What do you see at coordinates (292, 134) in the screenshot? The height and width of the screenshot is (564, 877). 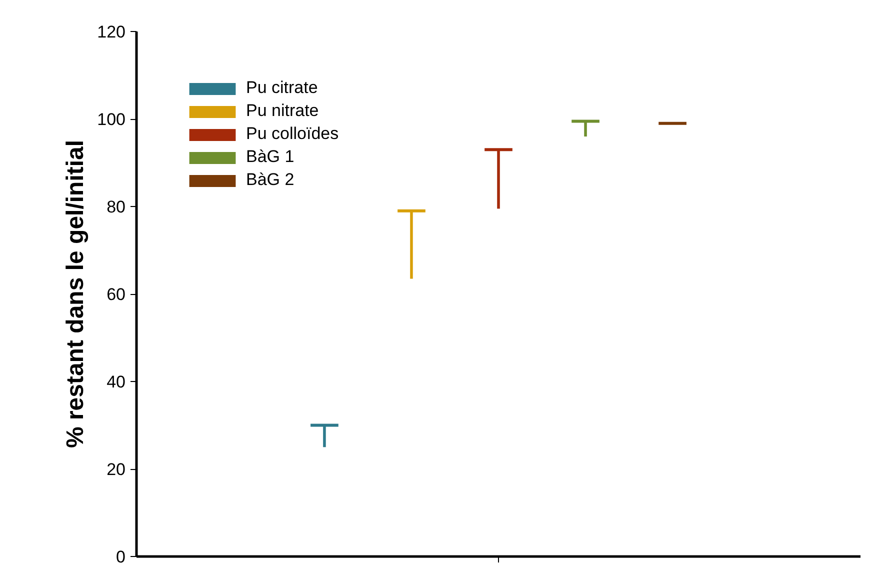 I see `legend-label: Pu colloïdes` at bounding box center [292, 134].